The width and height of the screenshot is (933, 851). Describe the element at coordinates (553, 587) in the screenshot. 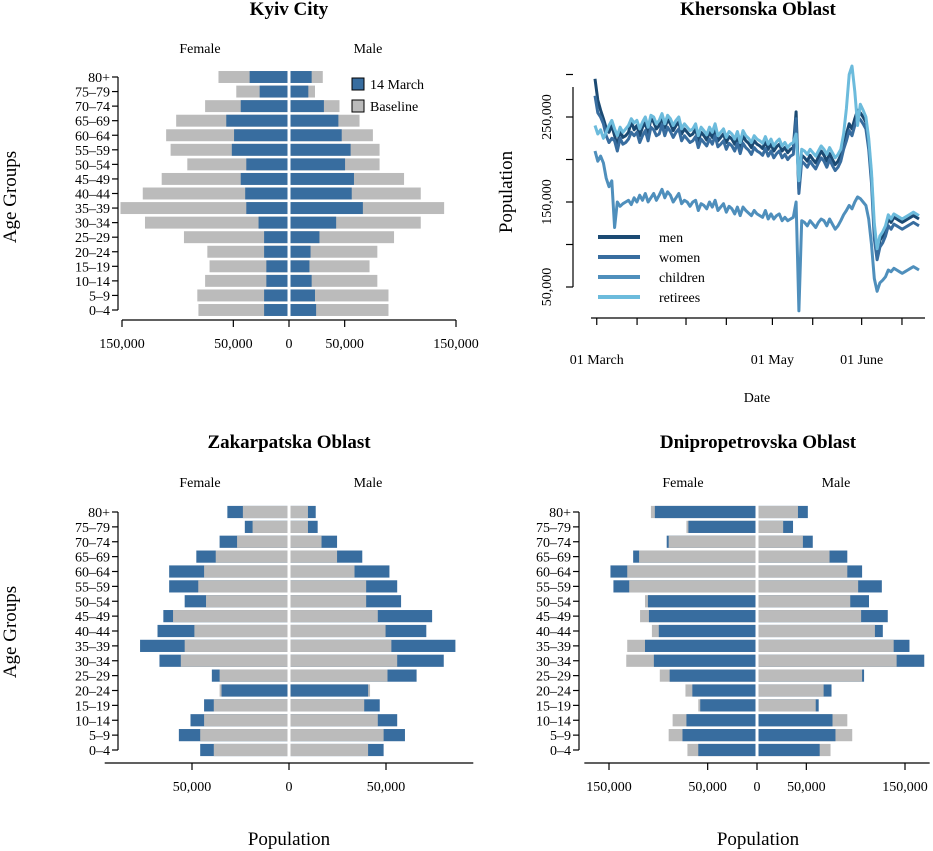

I see `dnipro-age-tick: 55–59` at that location.